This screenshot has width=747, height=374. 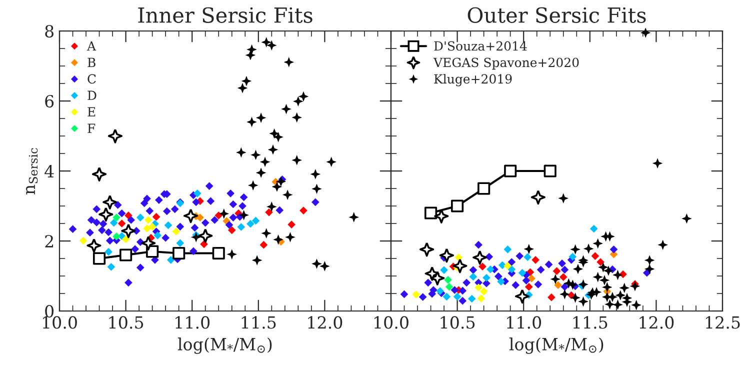 I want to click on legend-label: A, so click(x=91, y=45).